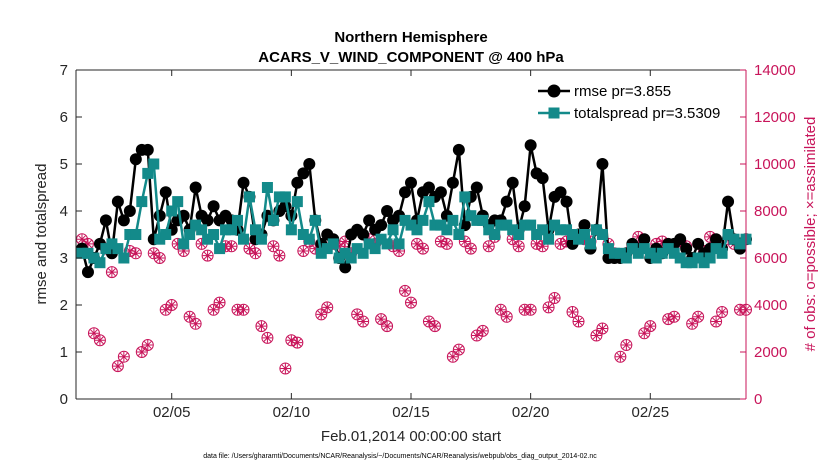  Describe the element at coordinates (635, 102) in the screenshot. I see `legend: rmse pr=3.855 totalspread pr=3.5309` at that location.